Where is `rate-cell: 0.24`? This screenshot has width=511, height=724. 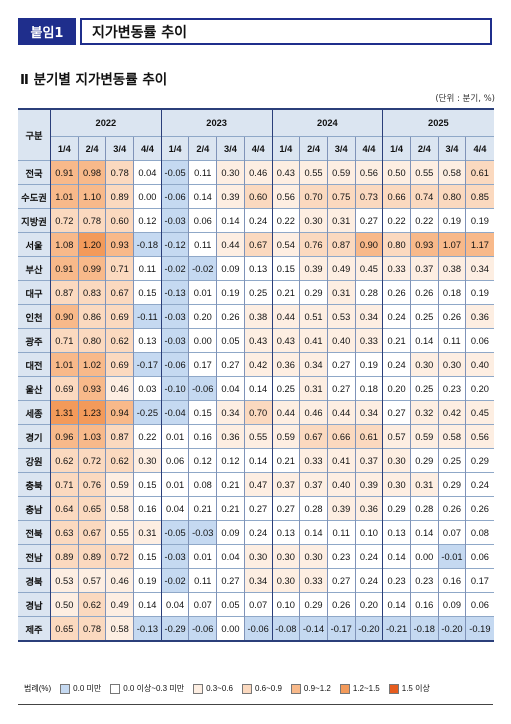
rate-cell: 0.24 is located at coordinates (257, 220).